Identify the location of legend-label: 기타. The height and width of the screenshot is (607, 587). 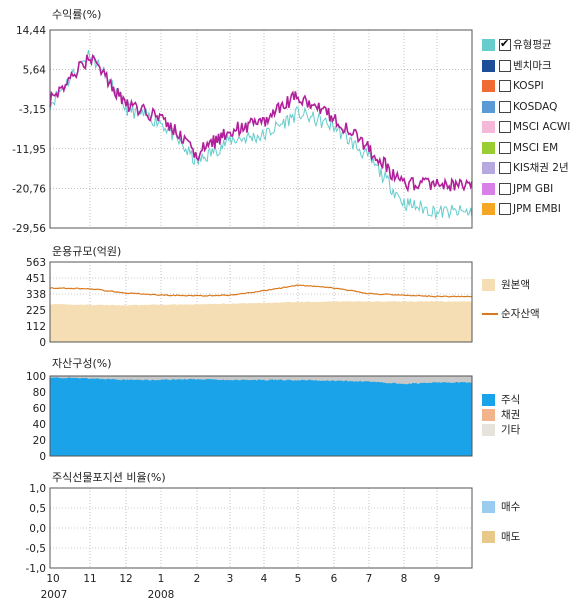
(511, 430).